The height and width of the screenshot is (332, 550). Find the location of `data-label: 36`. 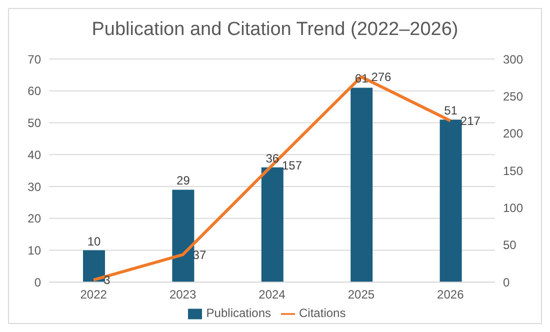

data-label: 36 is located at coordinates (273, 158).